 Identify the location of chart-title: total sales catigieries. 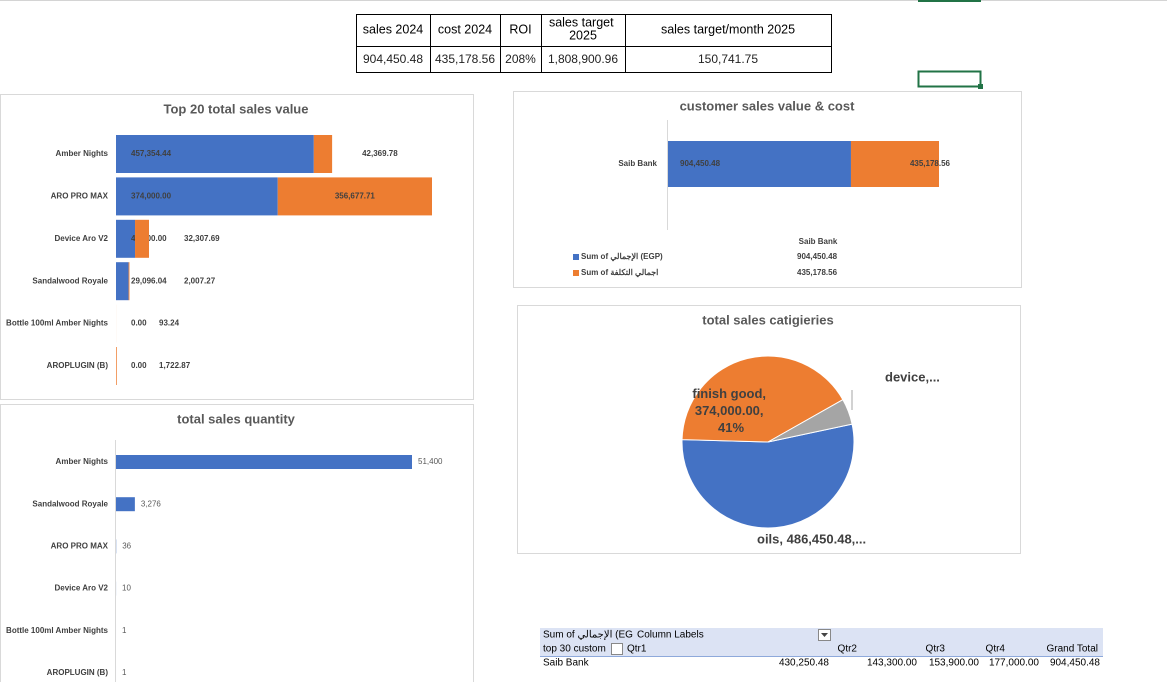
(768, 319).